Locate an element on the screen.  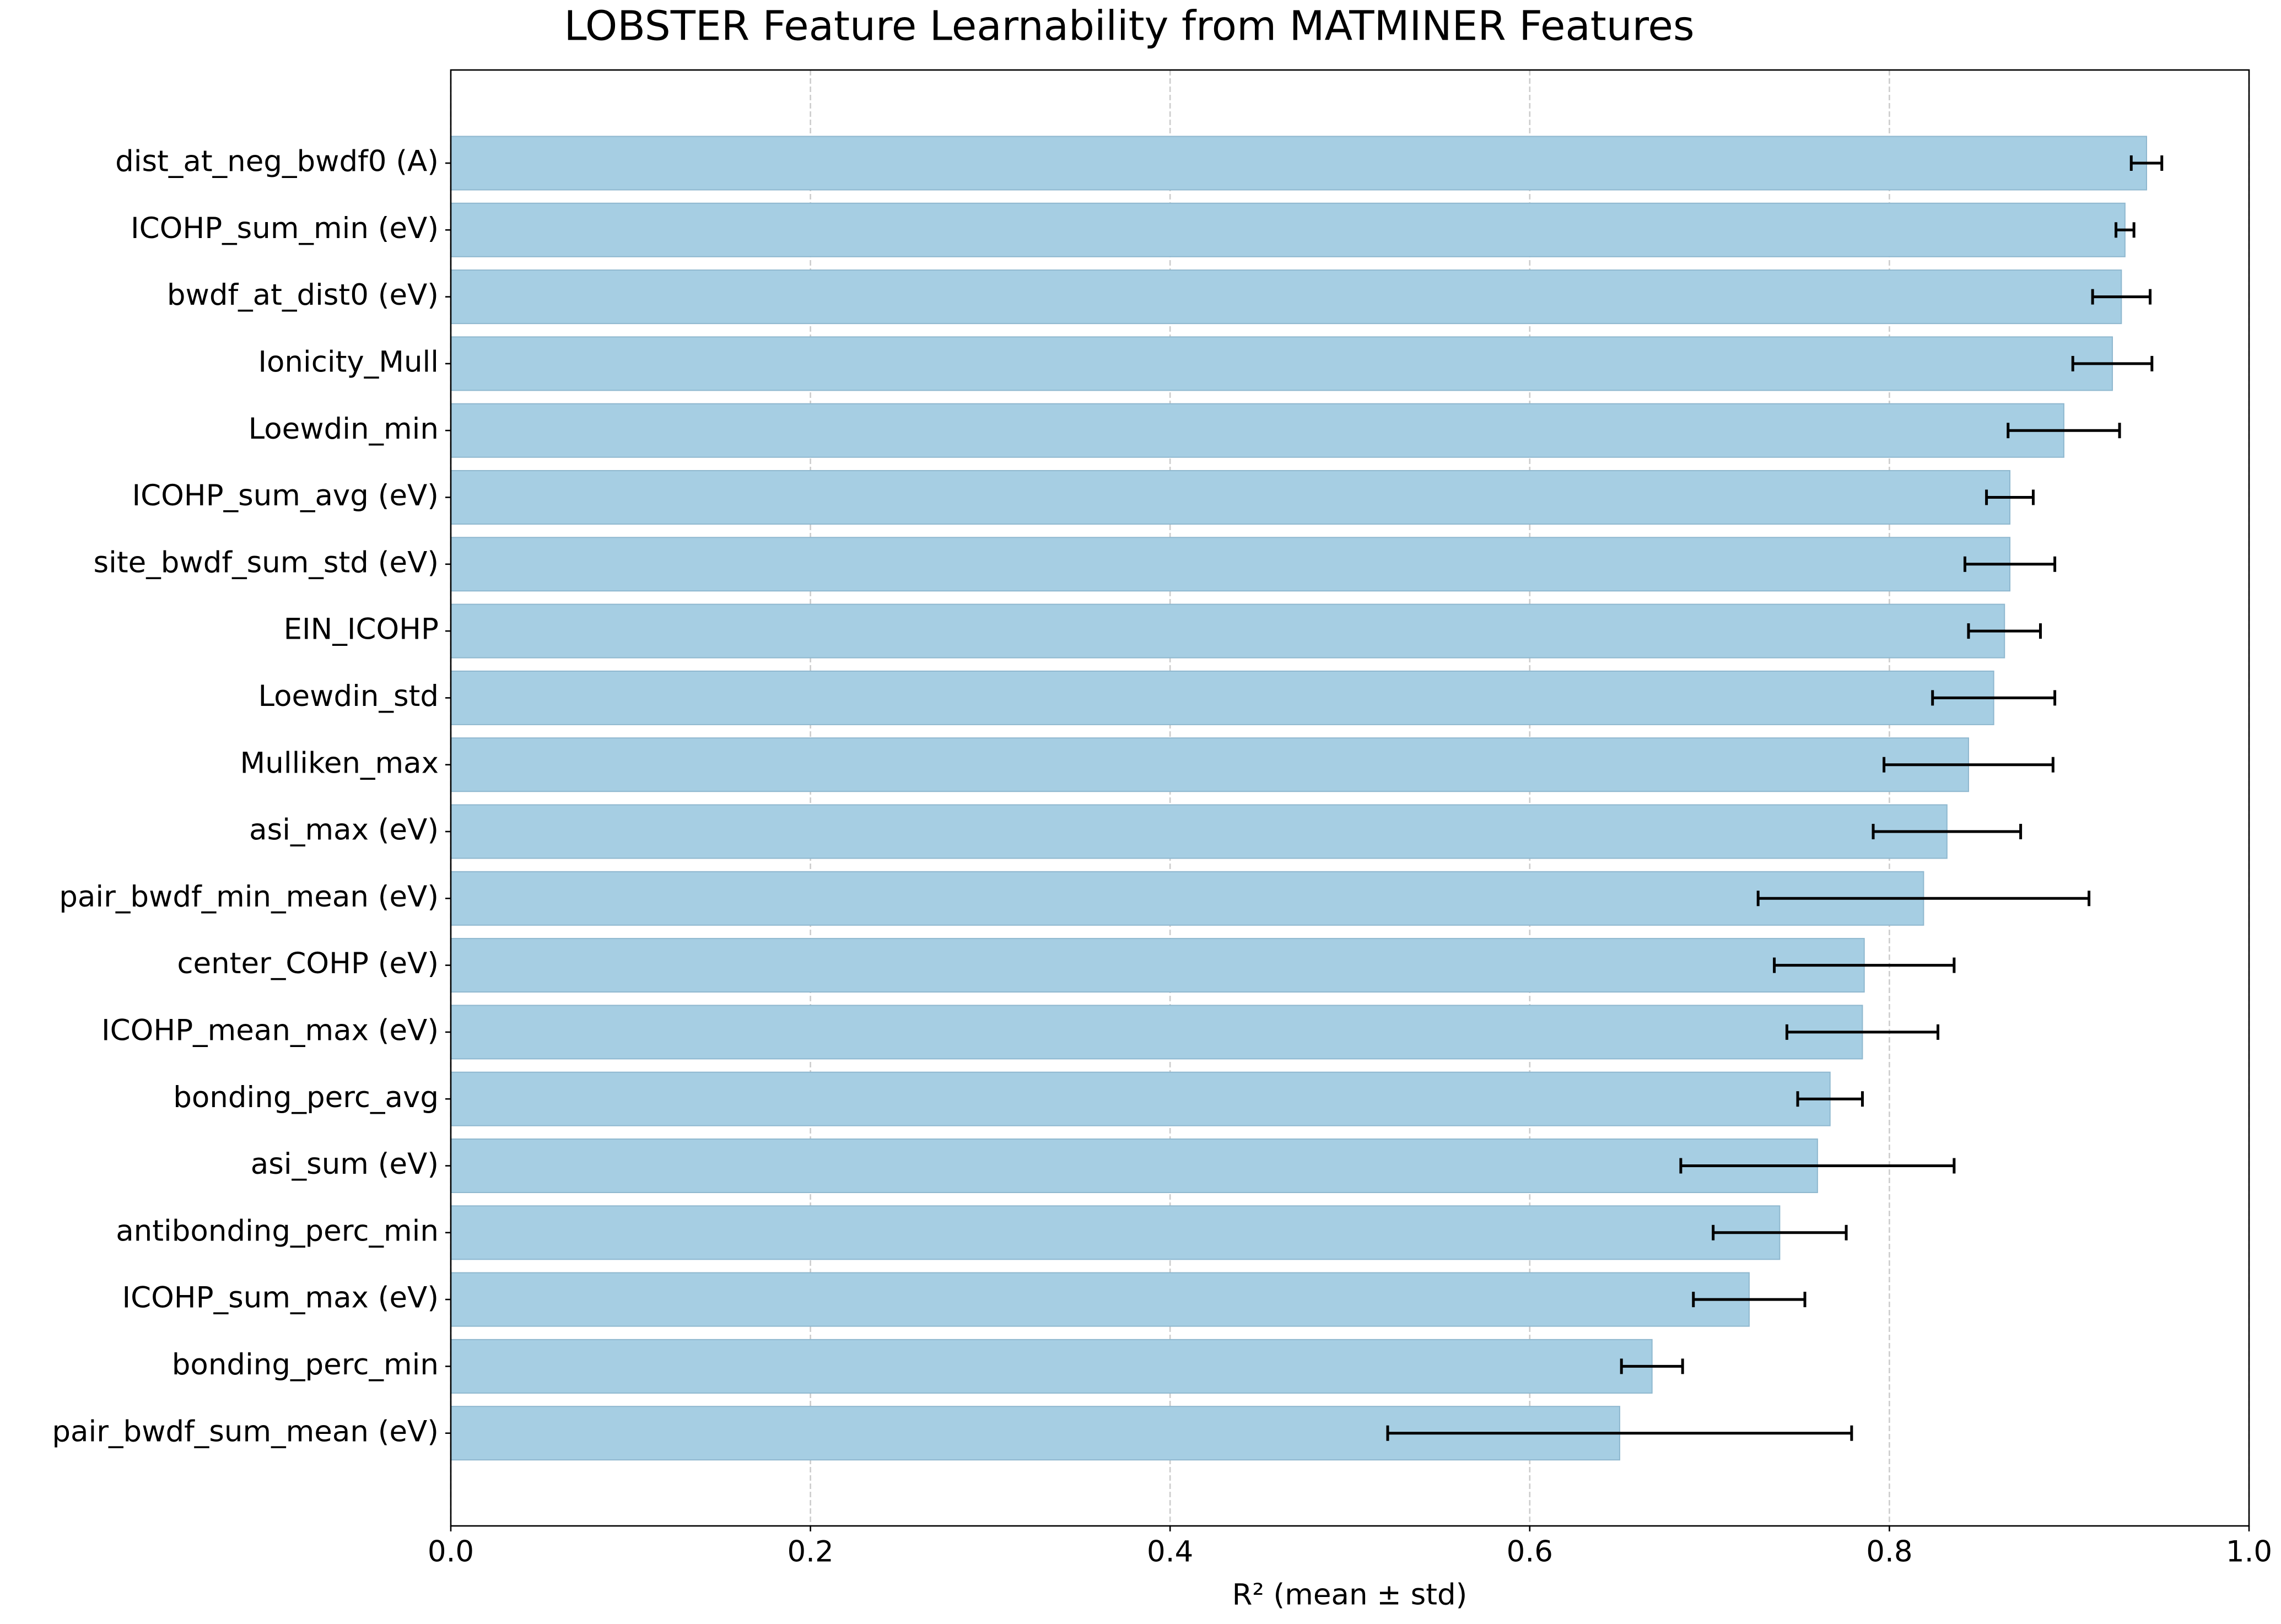
y-tick-label: bwdf_at_dist0 (eV) is located at coordinates (303, 295).